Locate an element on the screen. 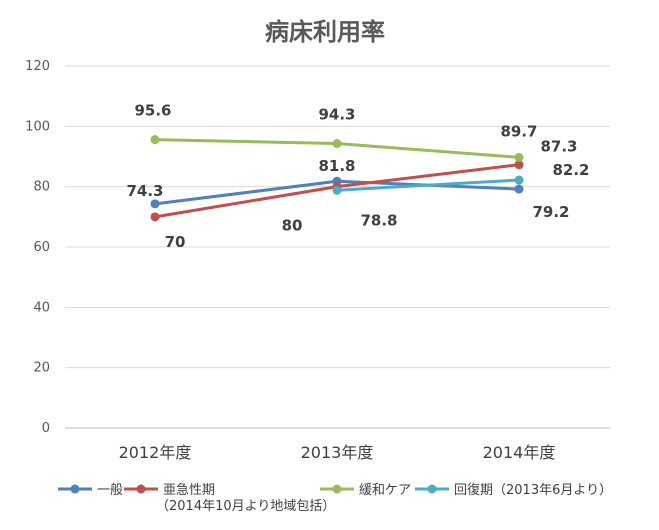 This screenshot has height=530, width=659. data-label: 80 is located at coordinates (292, 226).